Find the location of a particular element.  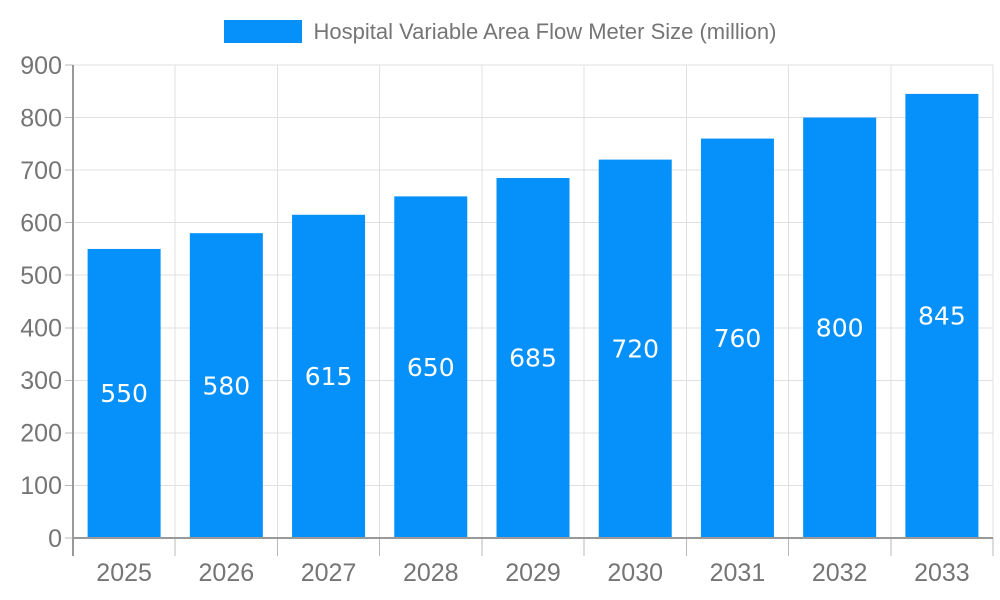

bar-value-label: 800 is located at coordinates (840, 328).